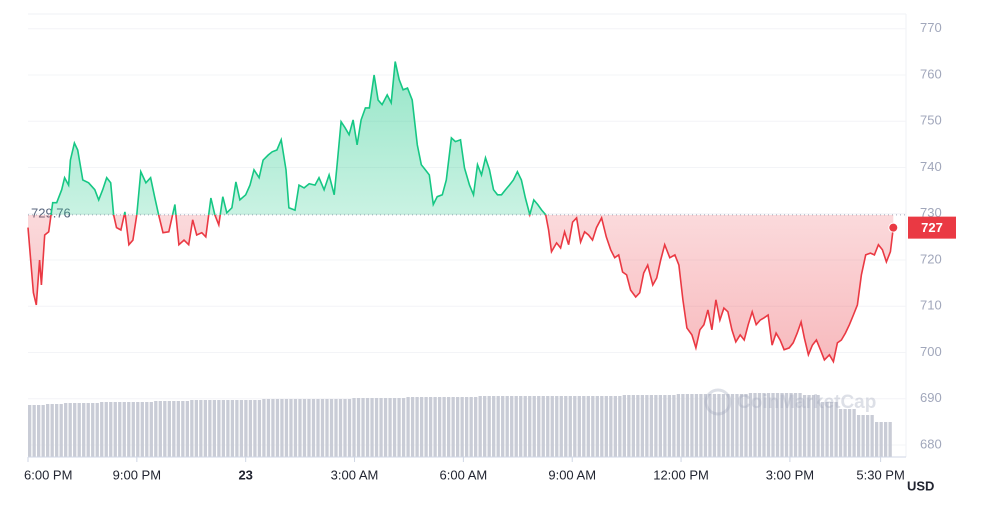 The width and height of the screenshot is (1001, 510). What do you see at coordinates (932, 227) in the screenshot?
I see `last-price-tag` at bounding box center [932, 227].